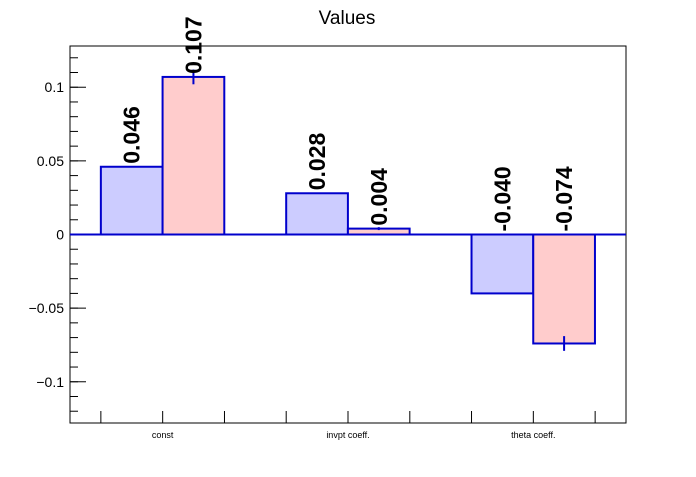 This screenshot has width=696, height=477. Describe the element at coordinates (193, 45) in the screenshot. I see `data-label: 0.107` at that location.